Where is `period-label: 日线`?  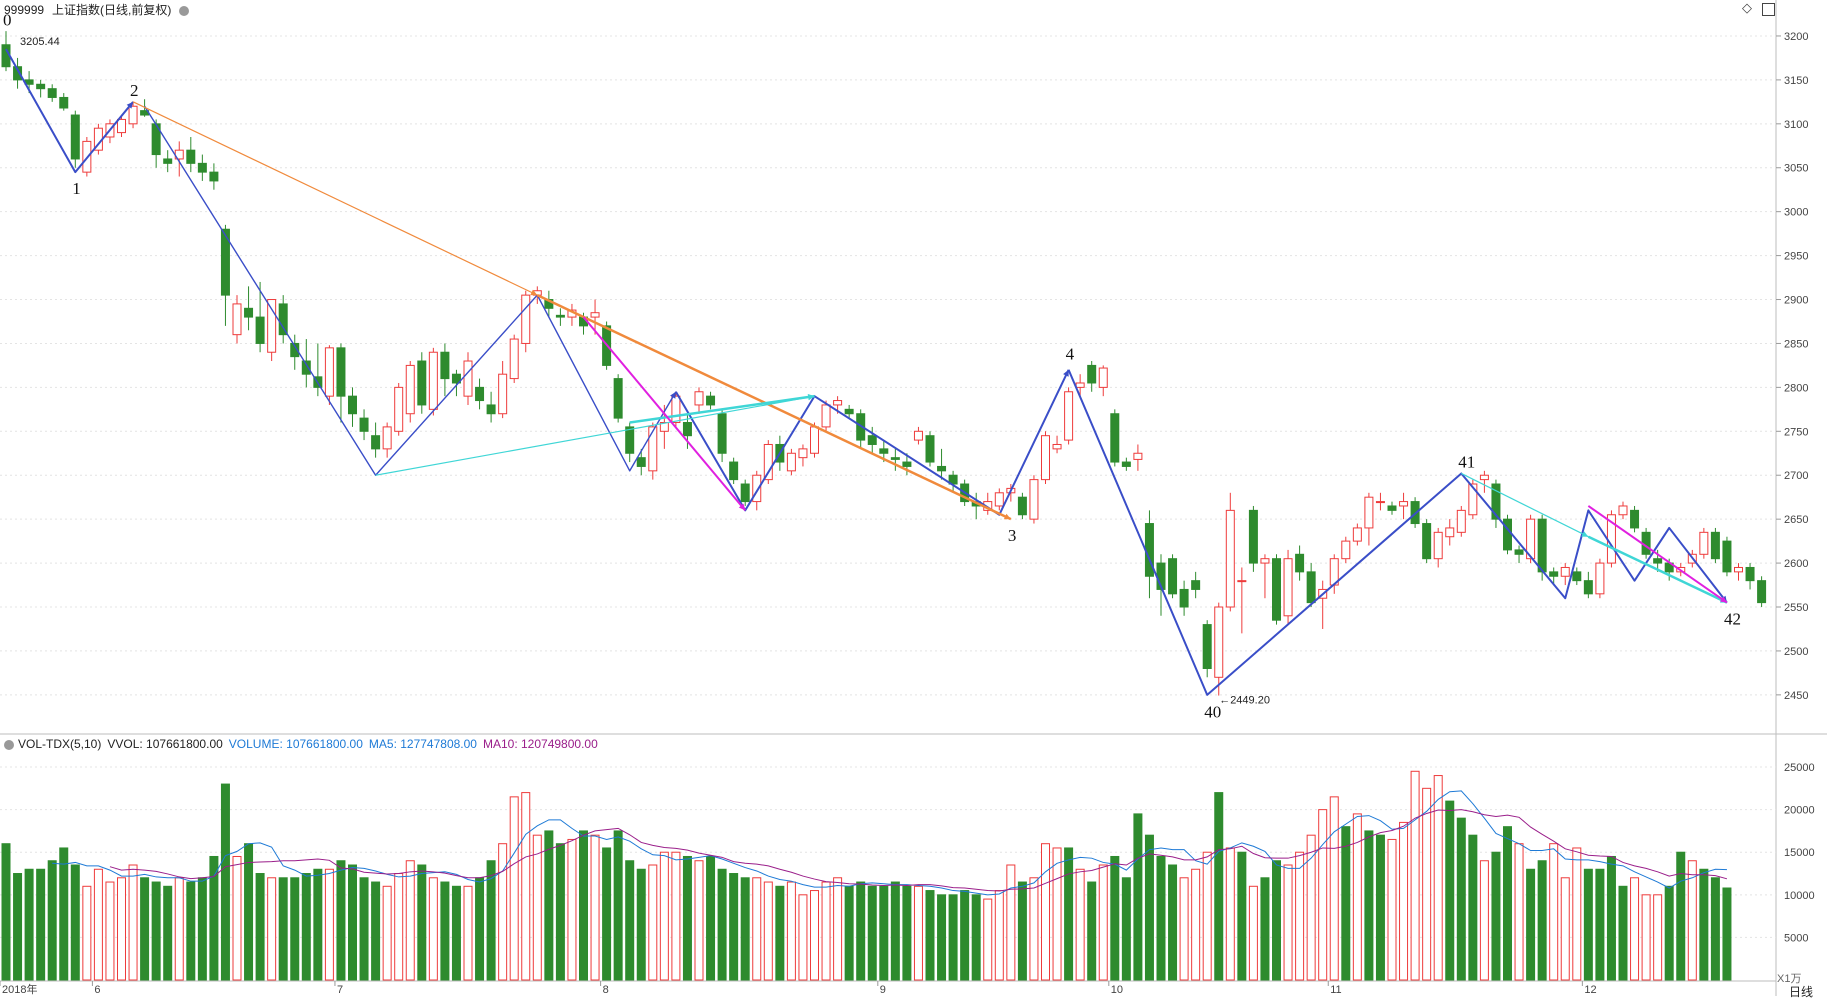 period-label: 日线 is located at coordinates (1801, 992).